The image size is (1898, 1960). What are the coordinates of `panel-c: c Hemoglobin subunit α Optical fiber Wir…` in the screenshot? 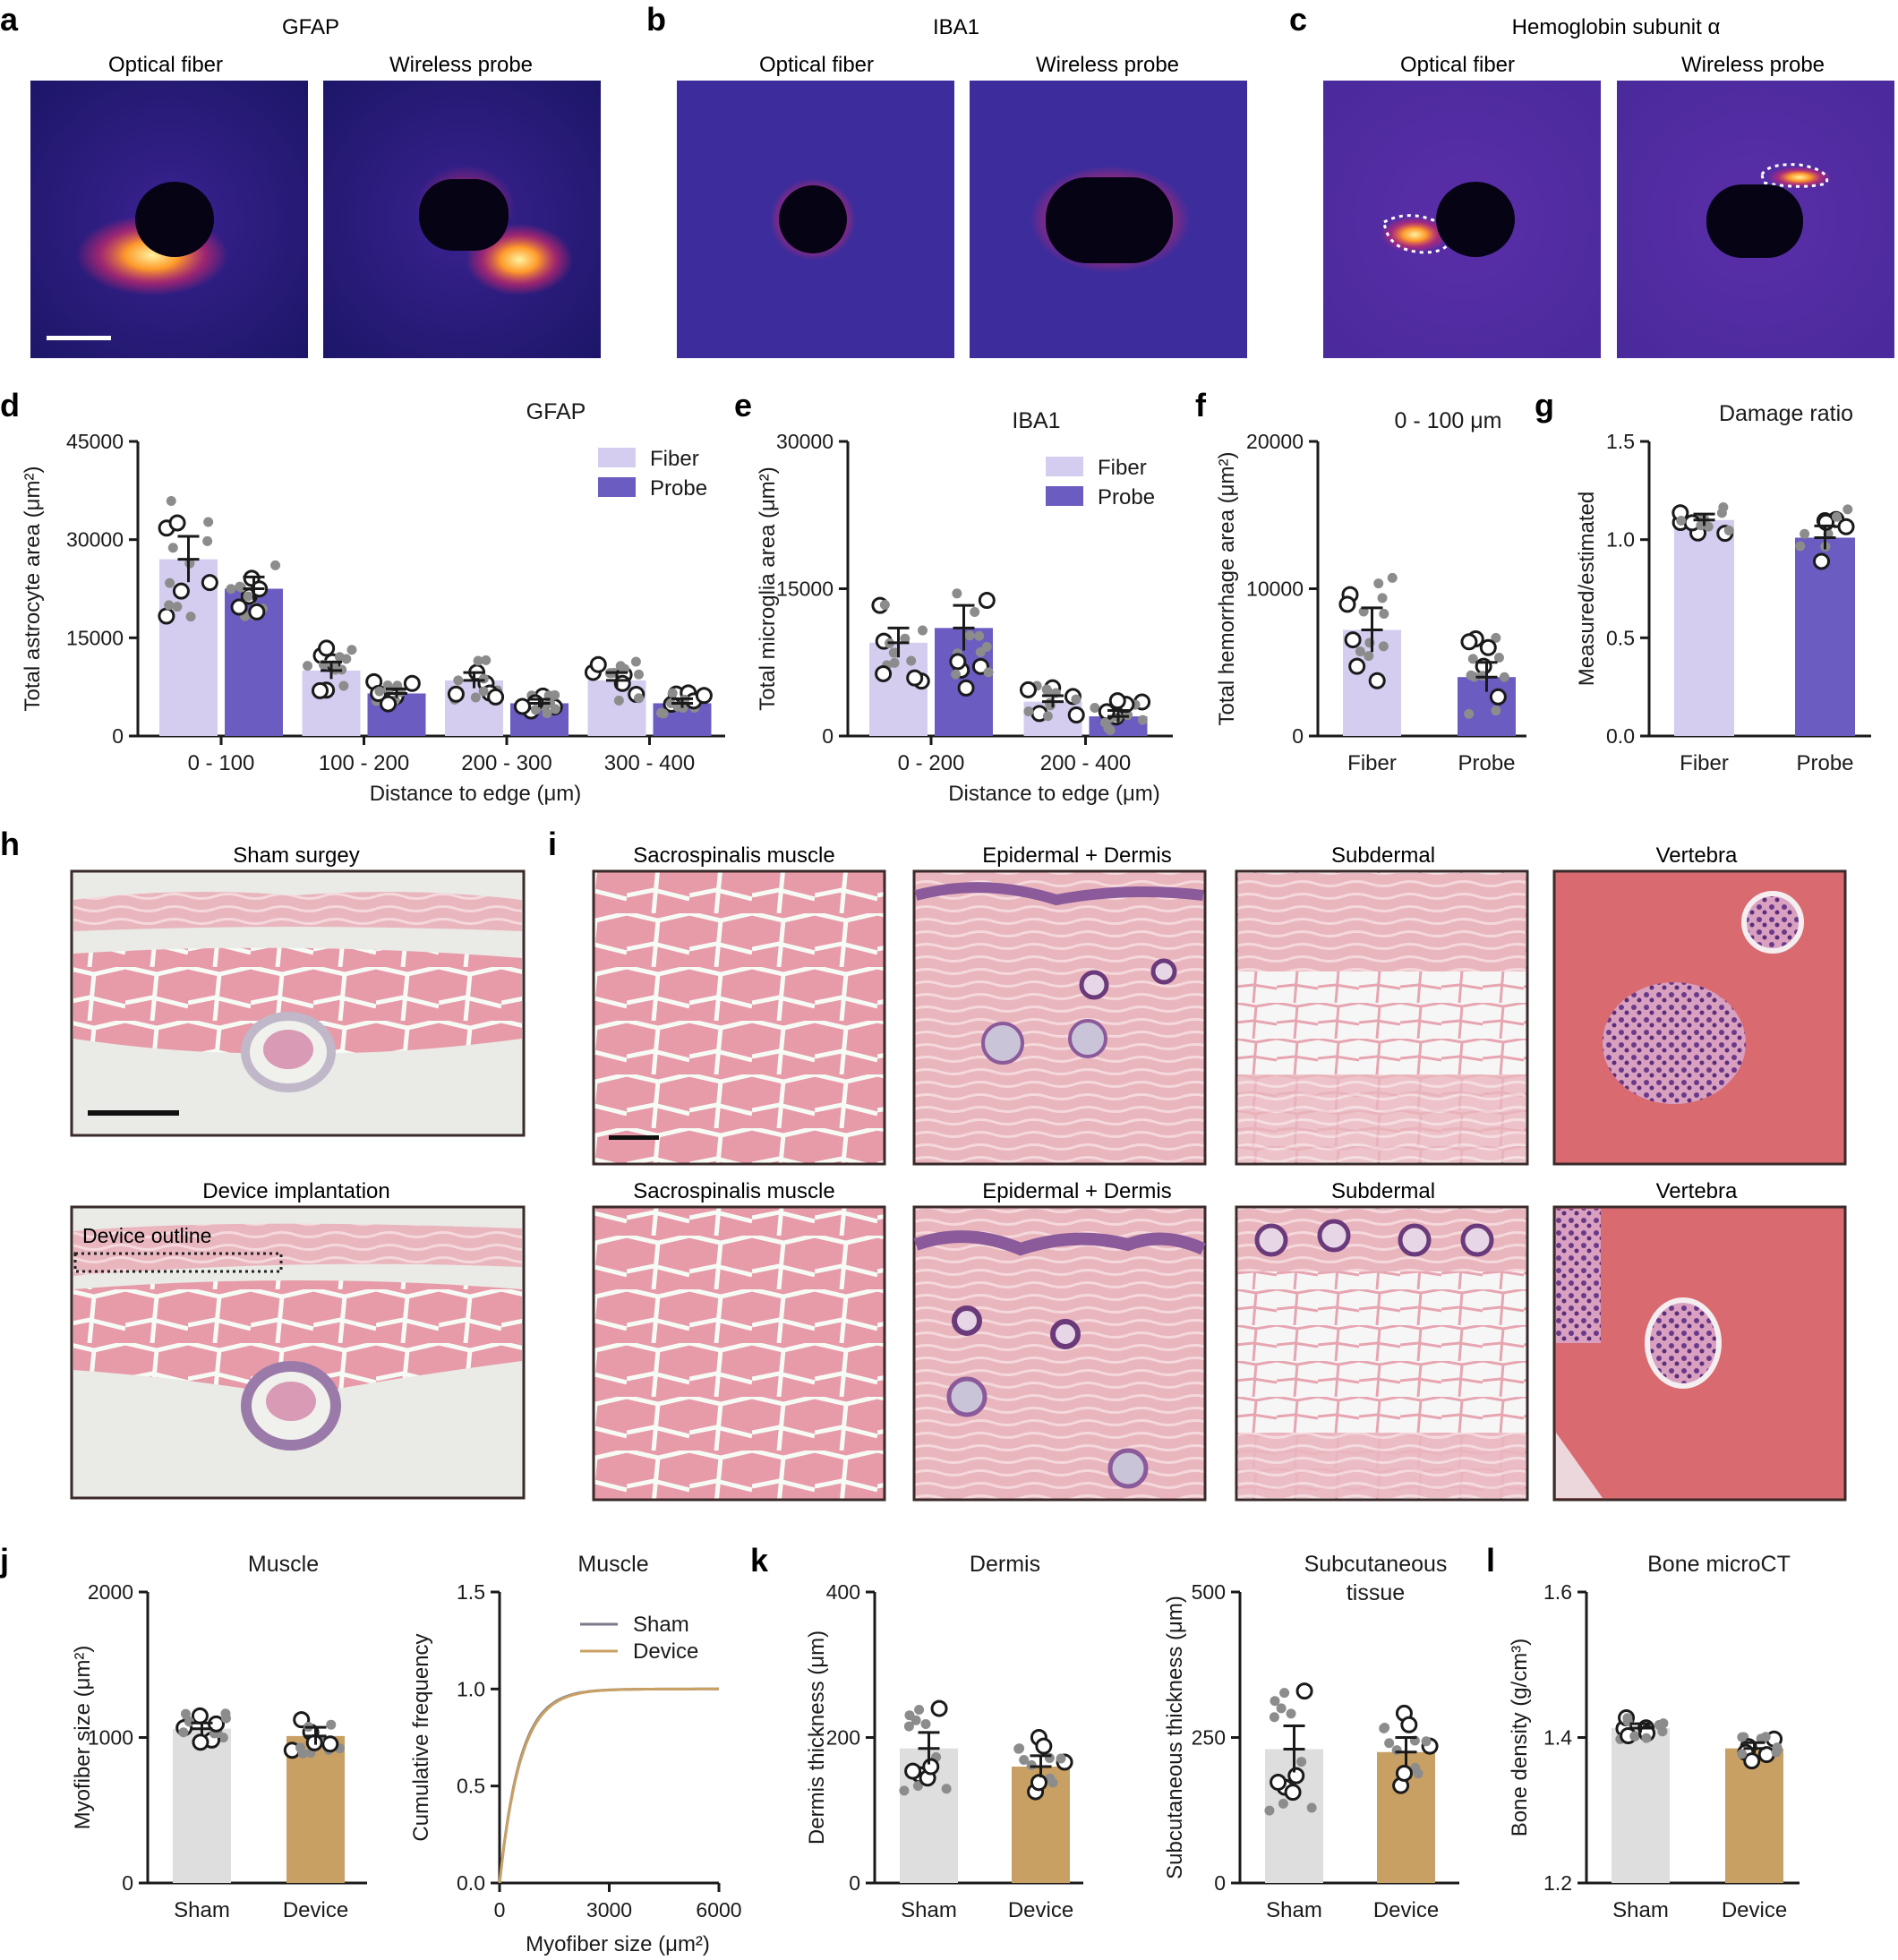 It's located at (1591, 179).